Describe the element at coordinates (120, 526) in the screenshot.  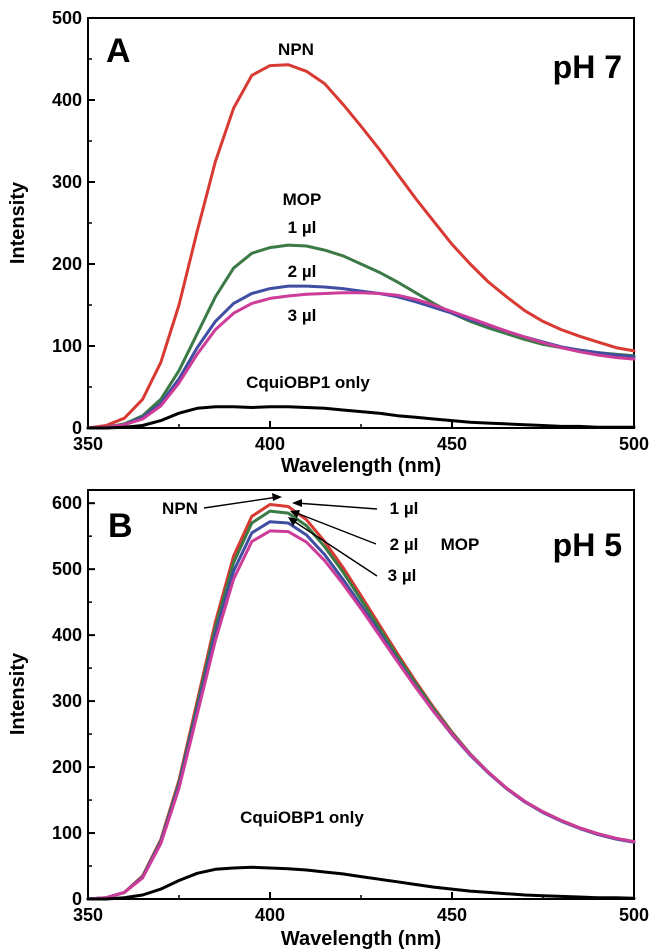
I see `panel-b-label: B` at that location.